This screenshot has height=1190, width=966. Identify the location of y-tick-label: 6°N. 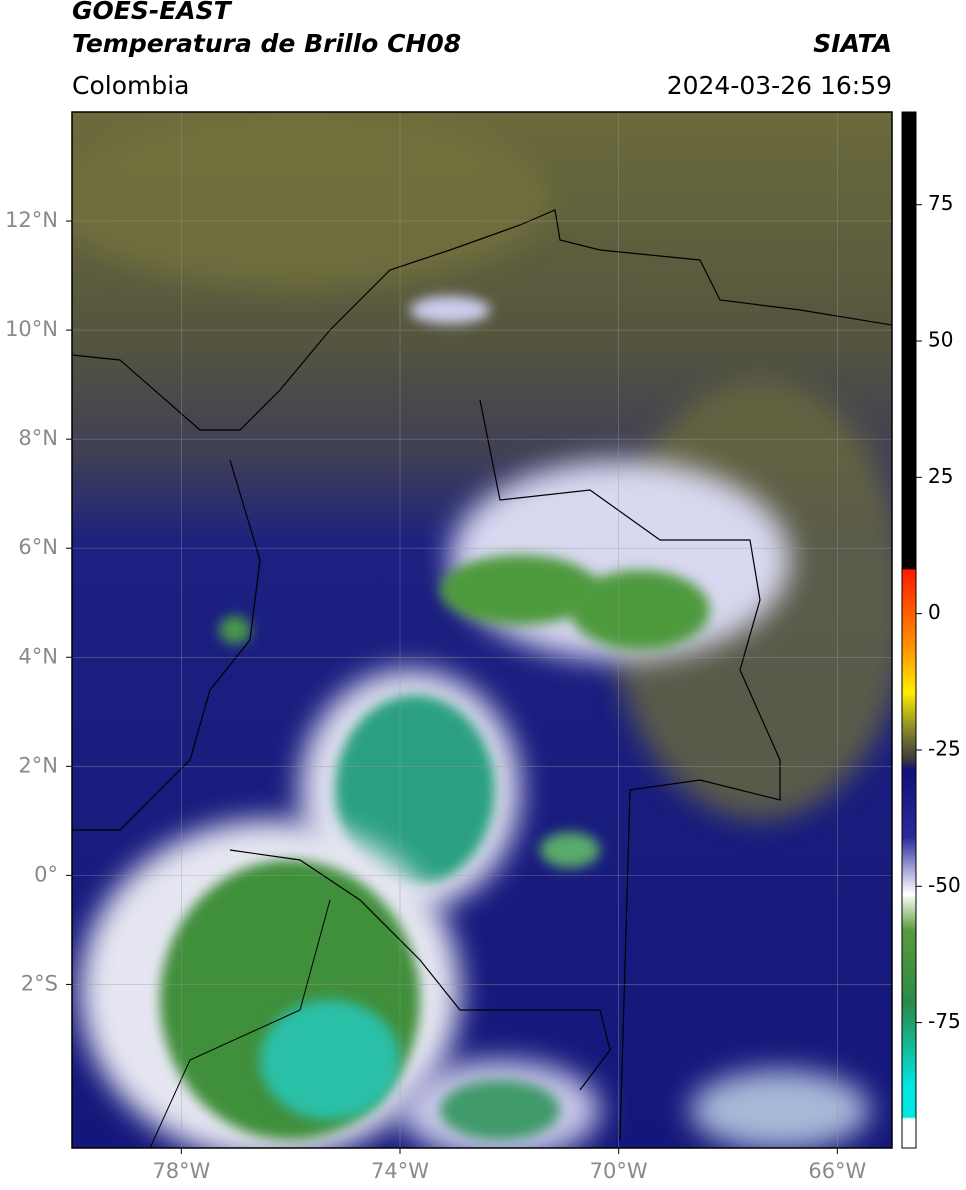
(38, 547).